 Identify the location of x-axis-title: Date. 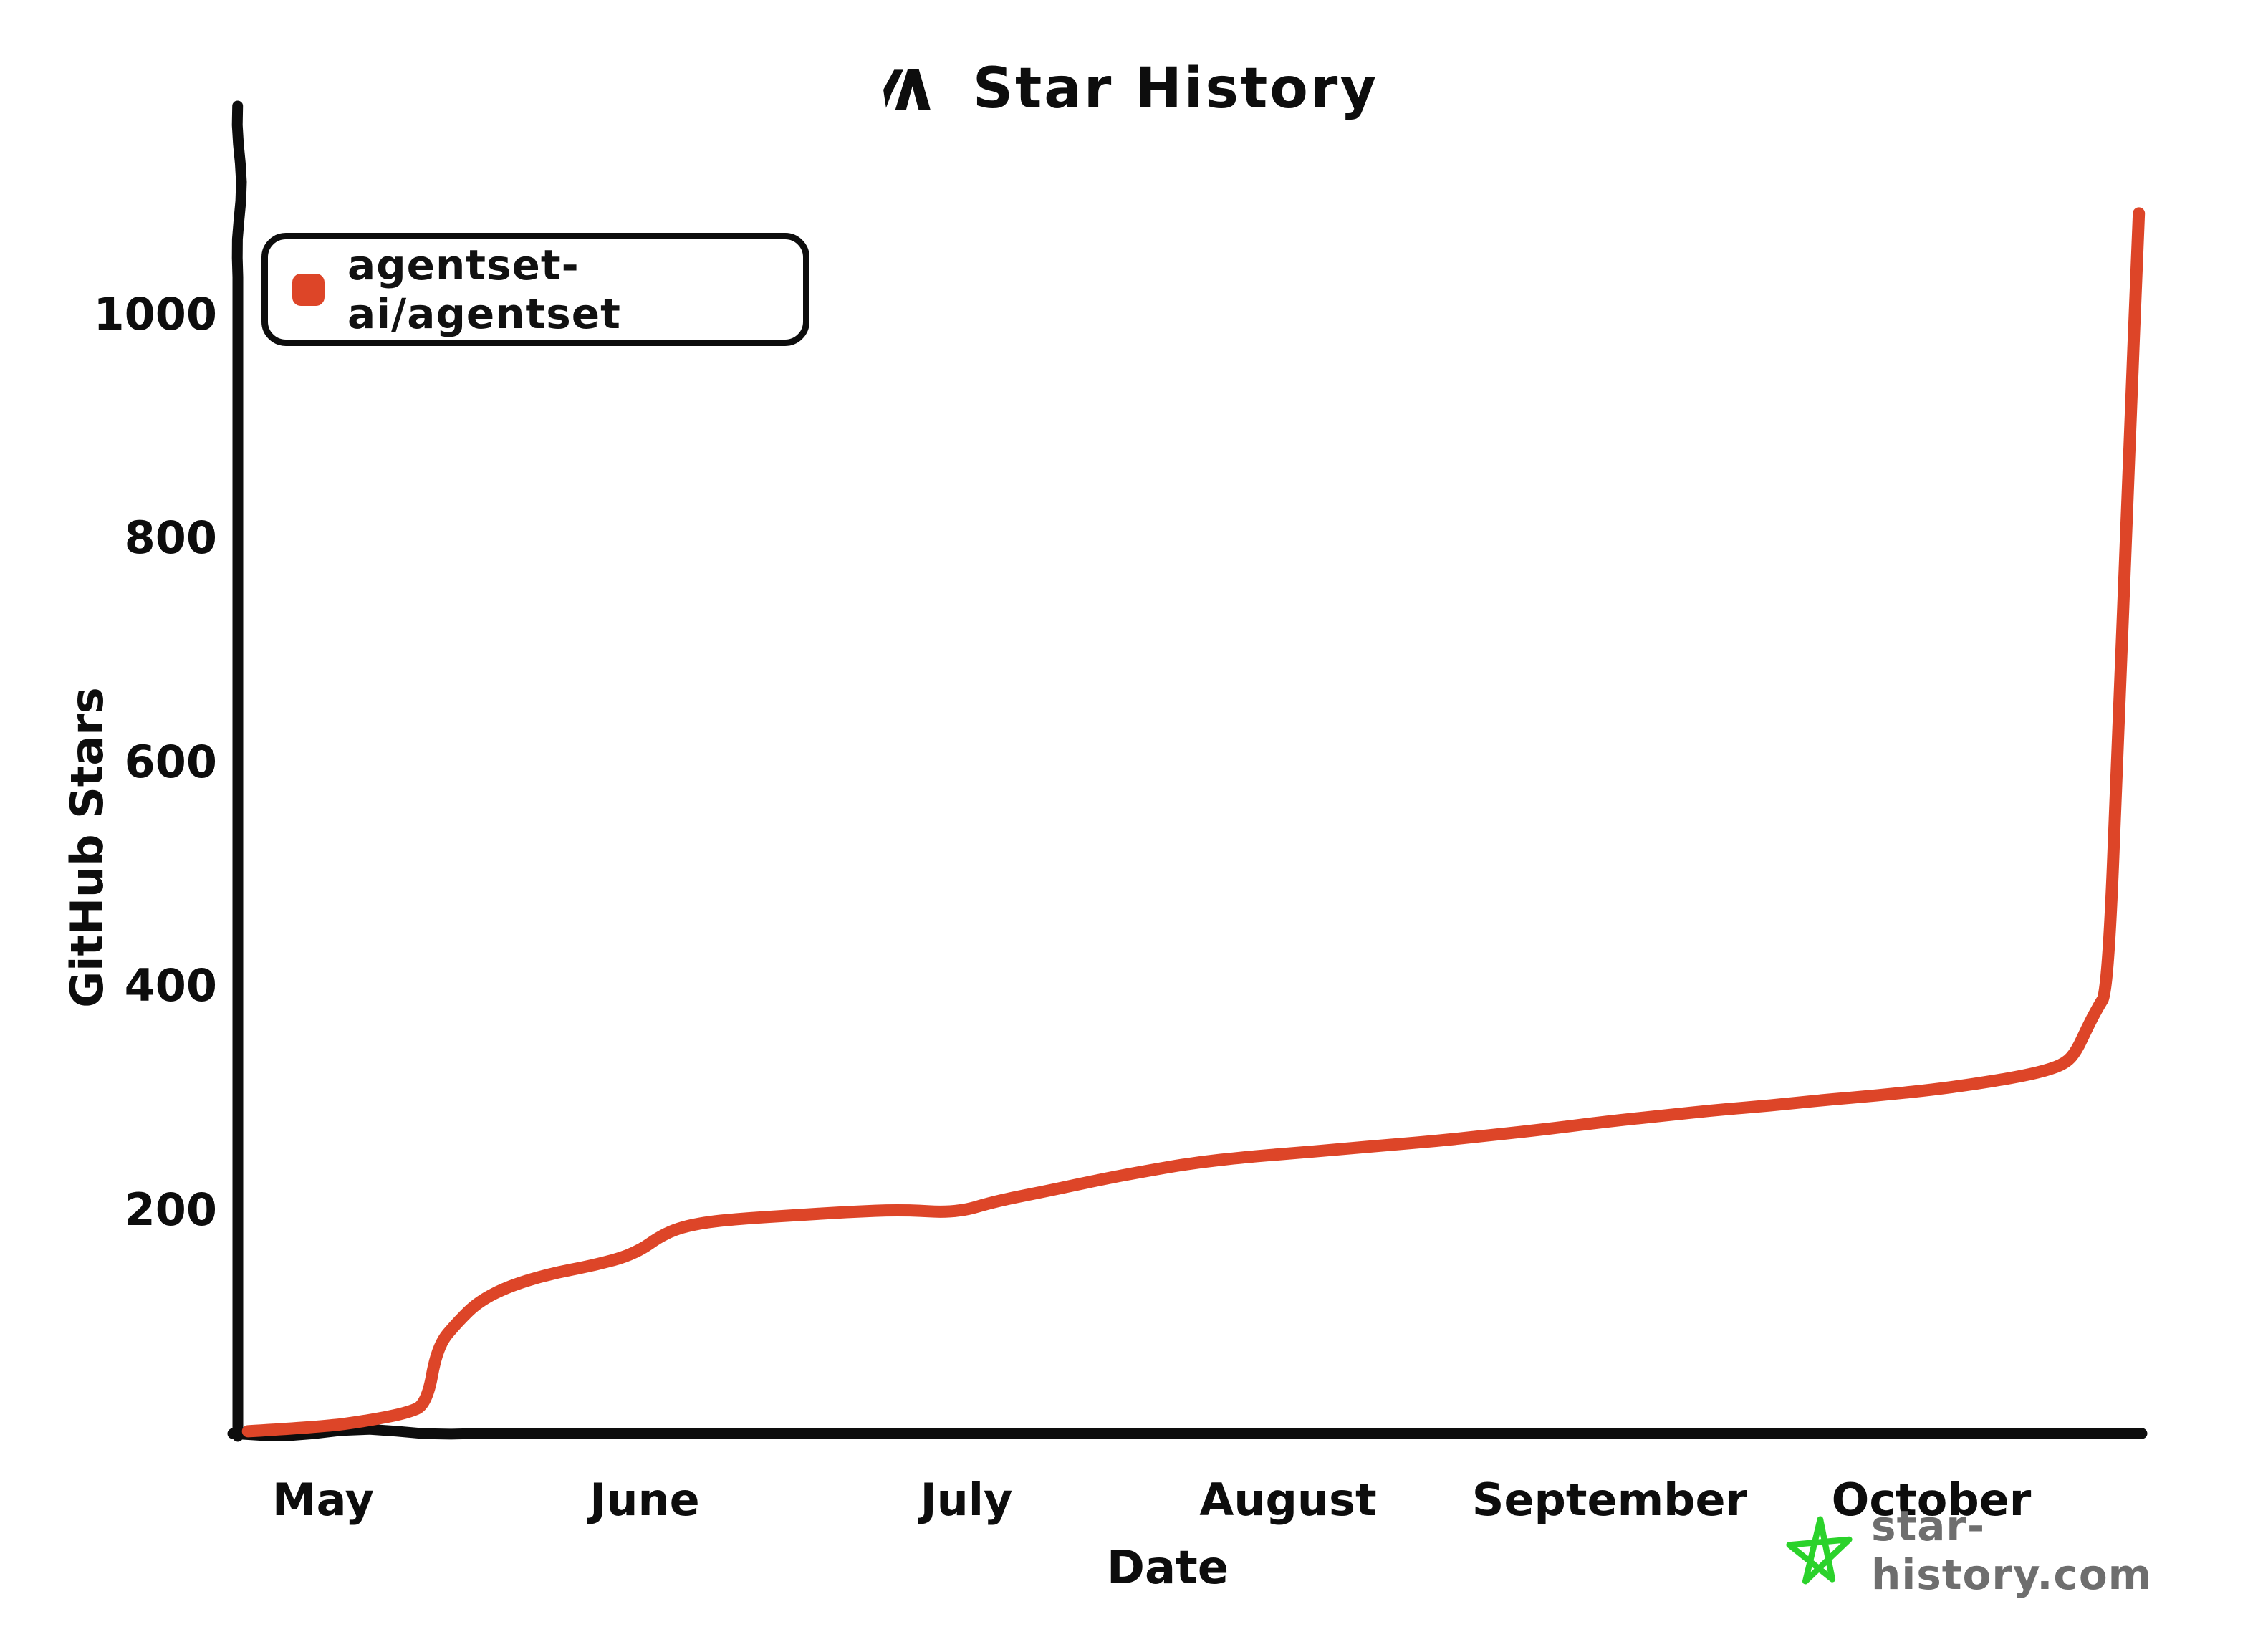
(1167, 1568).